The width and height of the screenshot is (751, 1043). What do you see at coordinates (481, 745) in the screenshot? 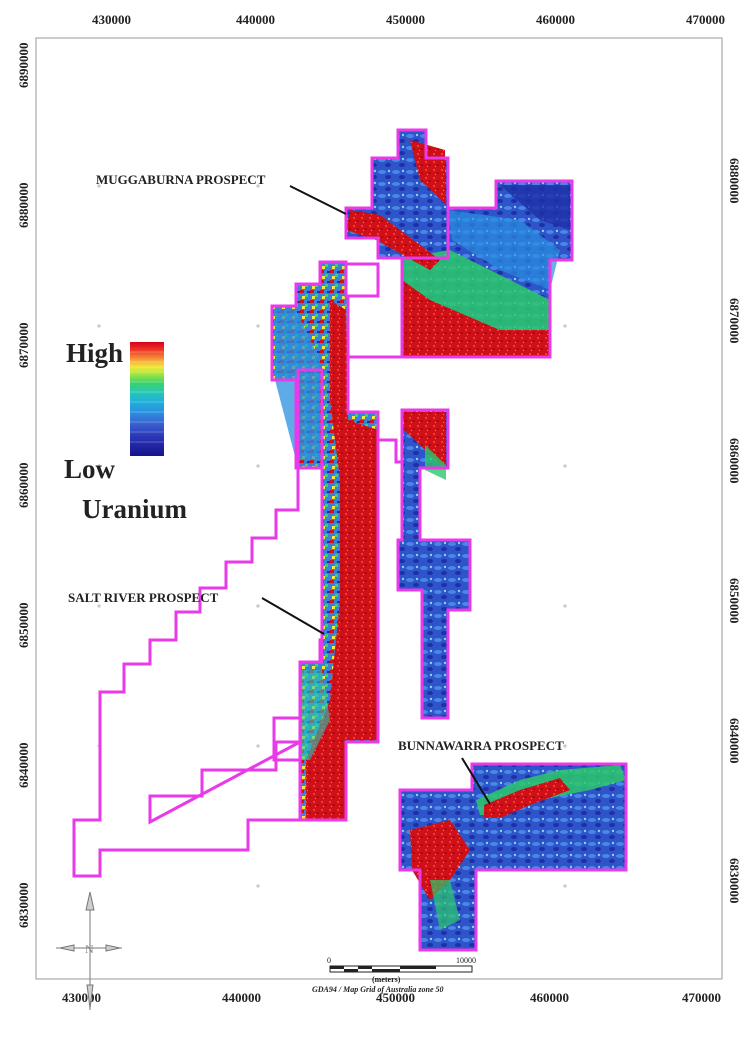
I see `bunnawarra-label: BUNNAWARRA PROSPECT` at bounding box center [481, 745].